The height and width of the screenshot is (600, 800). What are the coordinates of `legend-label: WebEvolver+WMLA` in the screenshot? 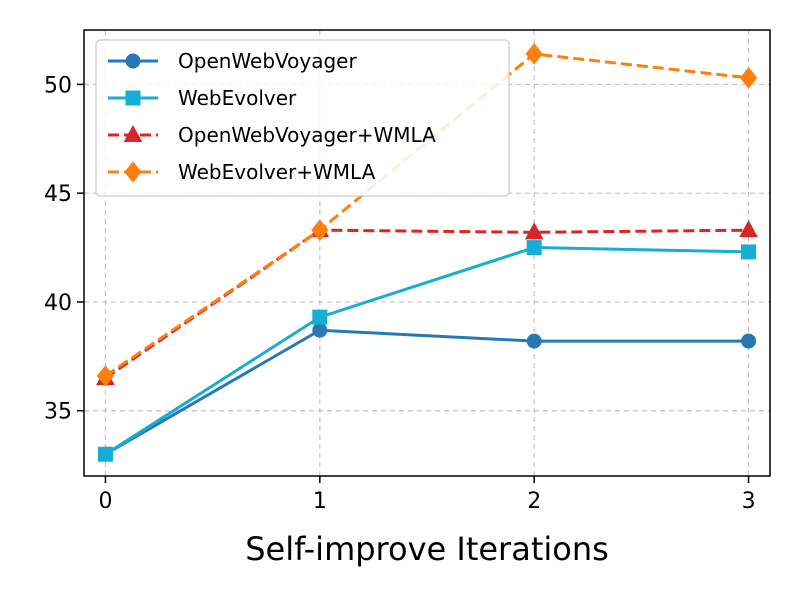 It's located at (277, 172).